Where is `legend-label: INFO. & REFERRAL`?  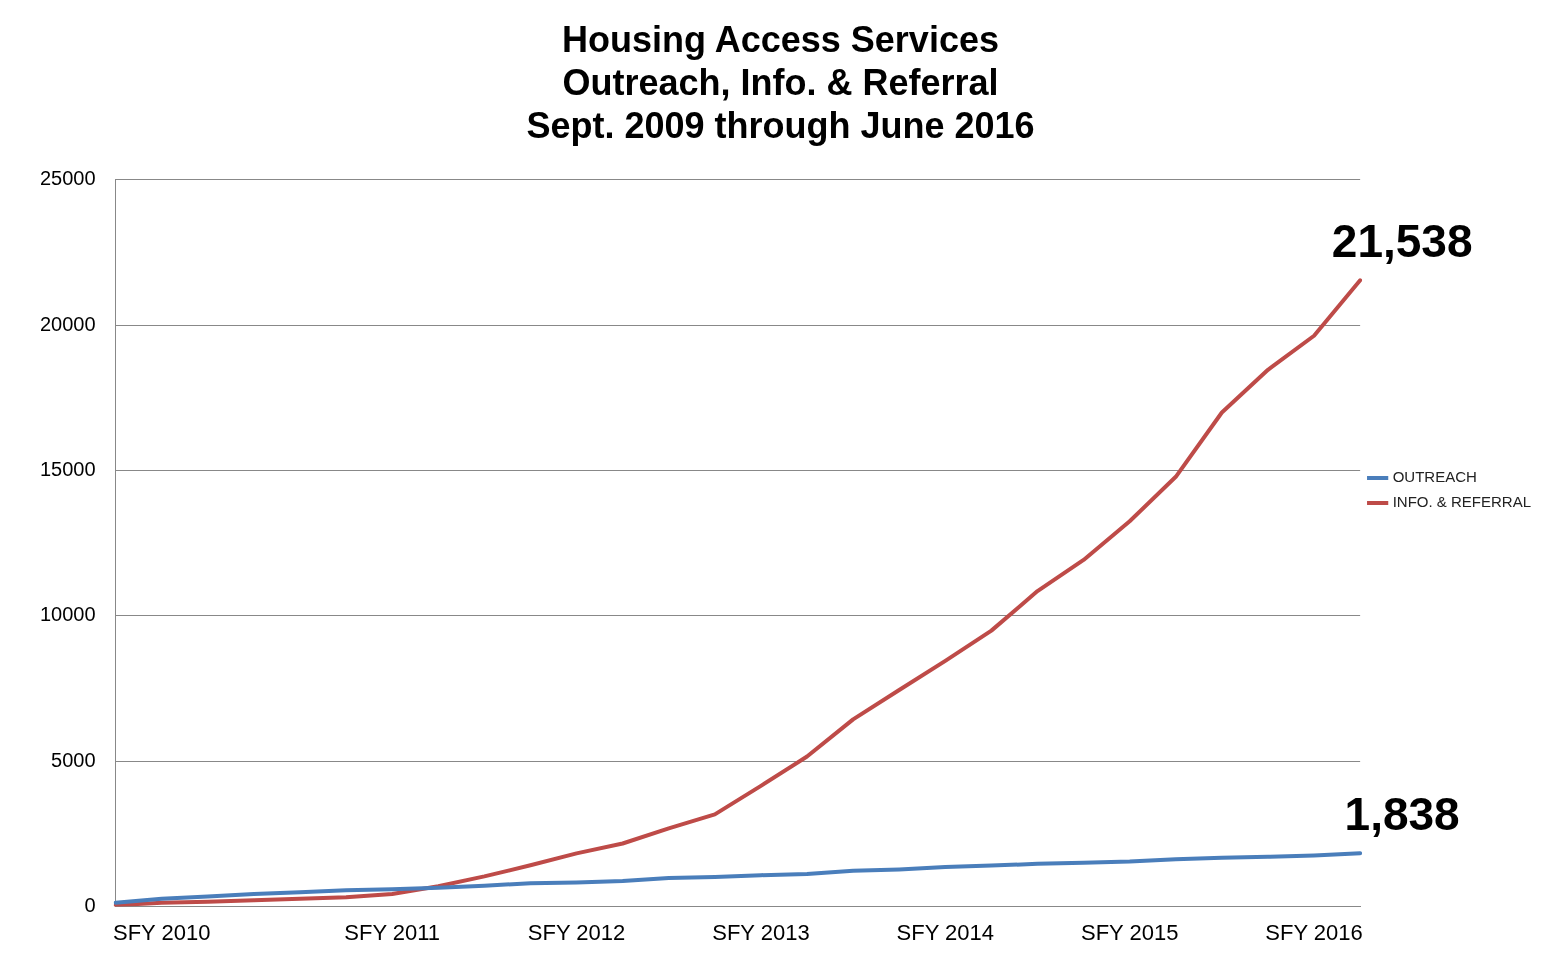
legend-label: INFO. & REFERRAL is located at coordinates (1461, 502).